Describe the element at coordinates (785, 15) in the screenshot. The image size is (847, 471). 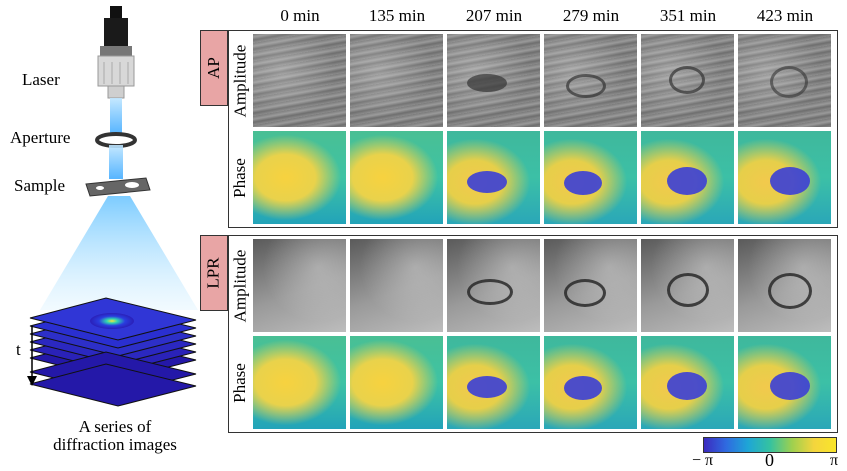
I see `column-header: 423 min` at that location.